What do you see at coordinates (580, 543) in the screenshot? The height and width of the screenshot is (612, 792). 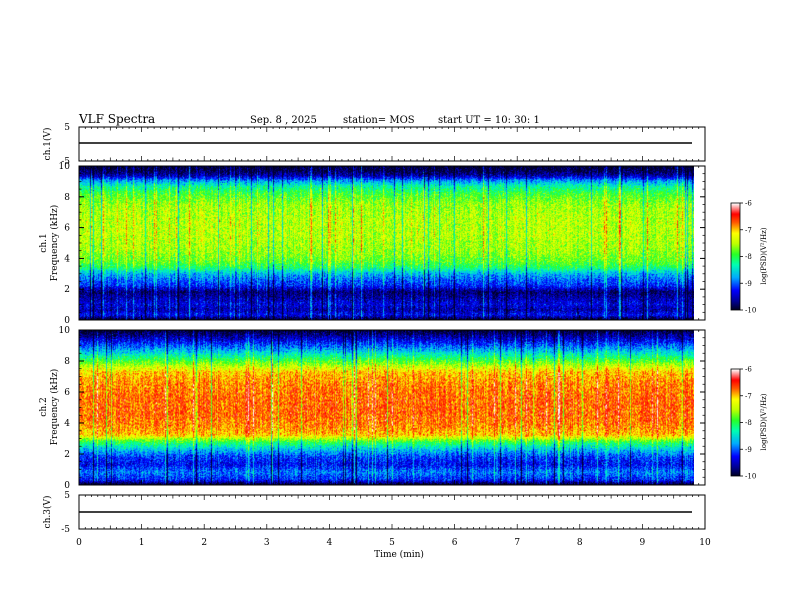 I see `x-tick-label: 8` at bounding box center [580, 543].